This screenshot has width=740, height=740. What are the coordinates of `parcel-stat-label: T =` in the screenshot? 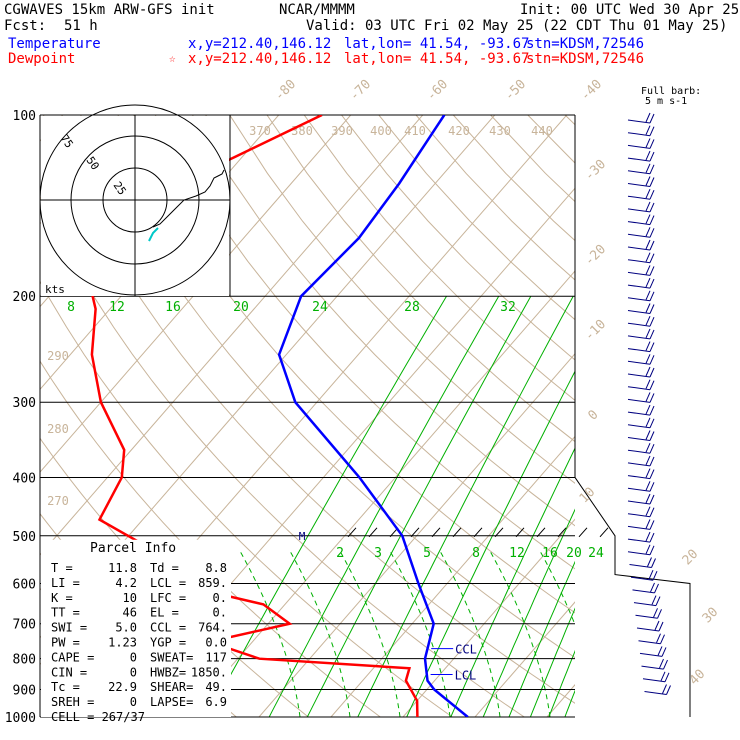 It's located at (62, 568).